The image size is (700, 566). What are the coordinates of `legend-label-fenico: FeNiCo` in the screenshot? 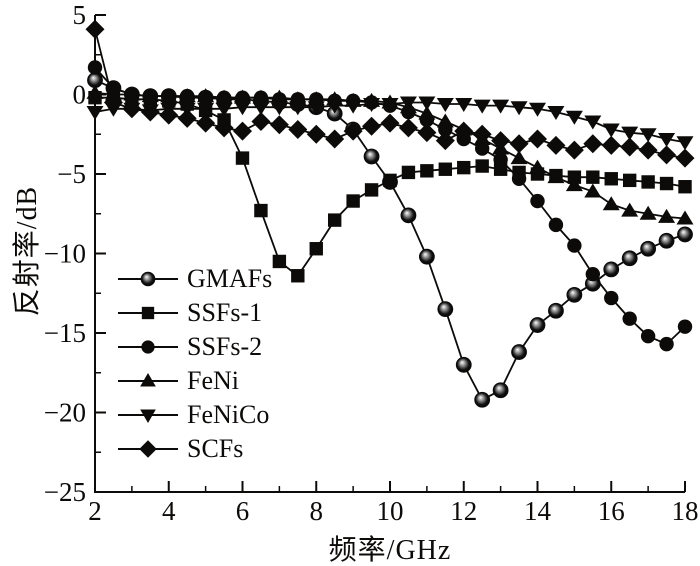 It's located at (228, 414).